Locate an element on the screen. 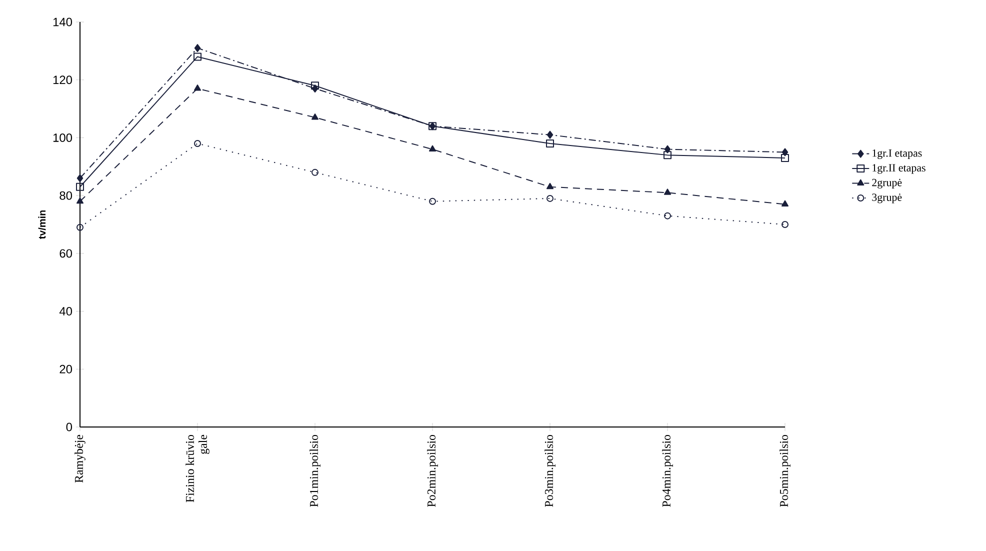 The image size is (986, 551). legend-label: 1gr.I etapas is located at coordinates (897, 154).